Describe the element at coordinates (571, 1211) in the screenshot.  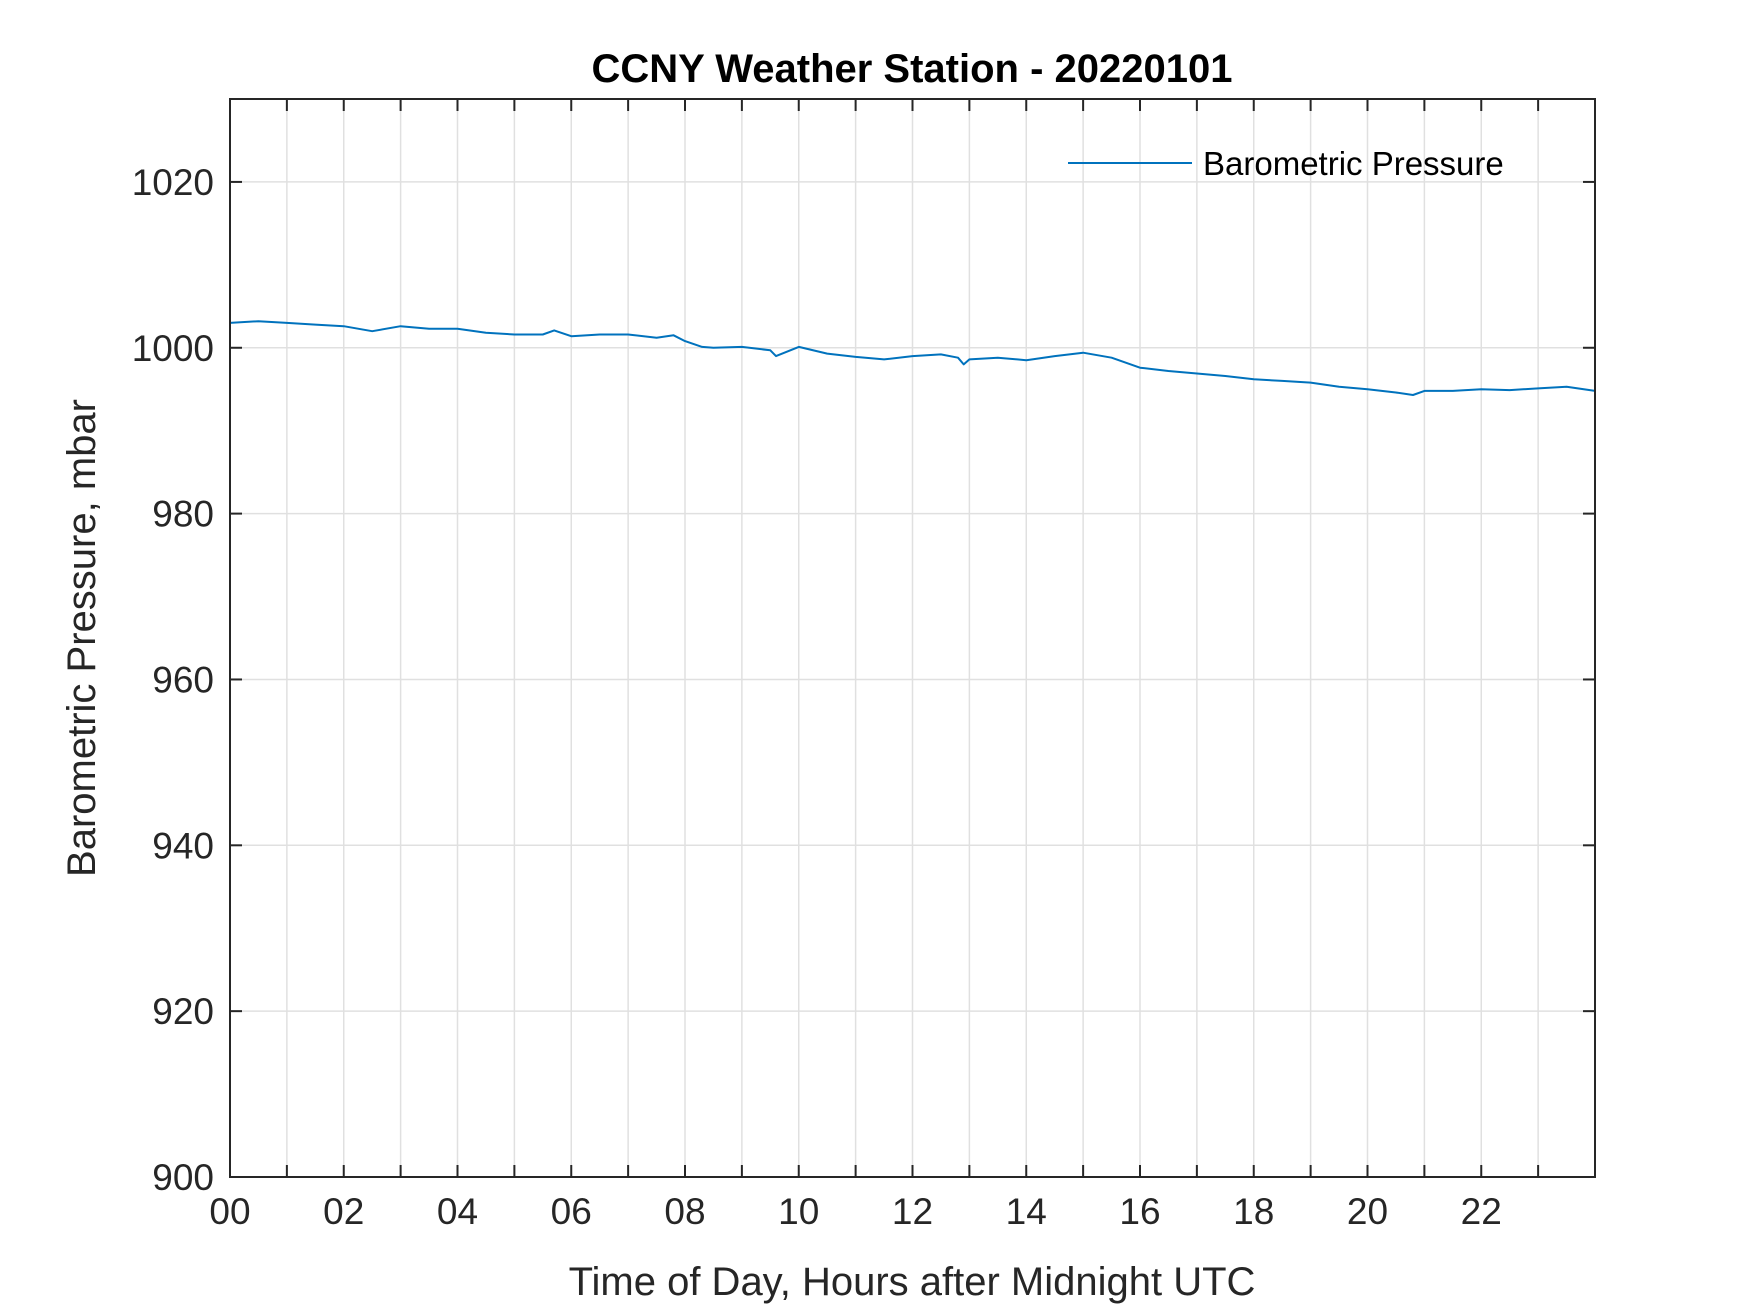
I see `x-tick-label: 06` at that location.